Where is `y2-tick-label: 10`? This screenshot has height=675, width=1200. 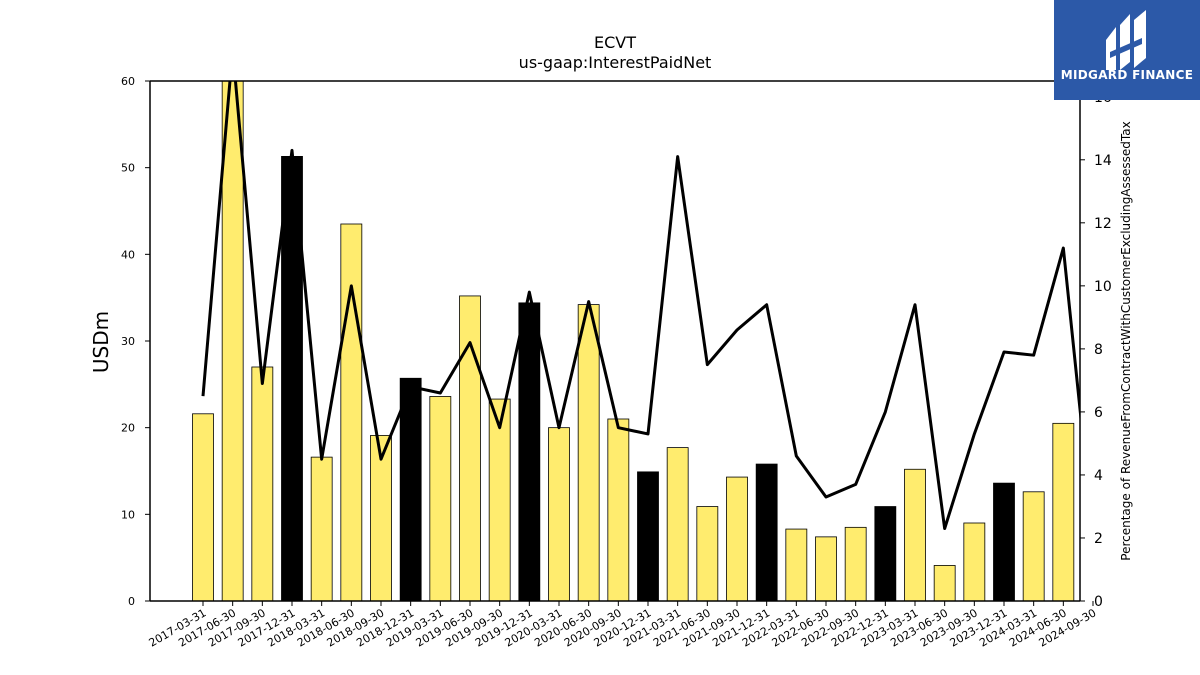 y2-tick-label: 10 is located at coordinates (1103, 287).